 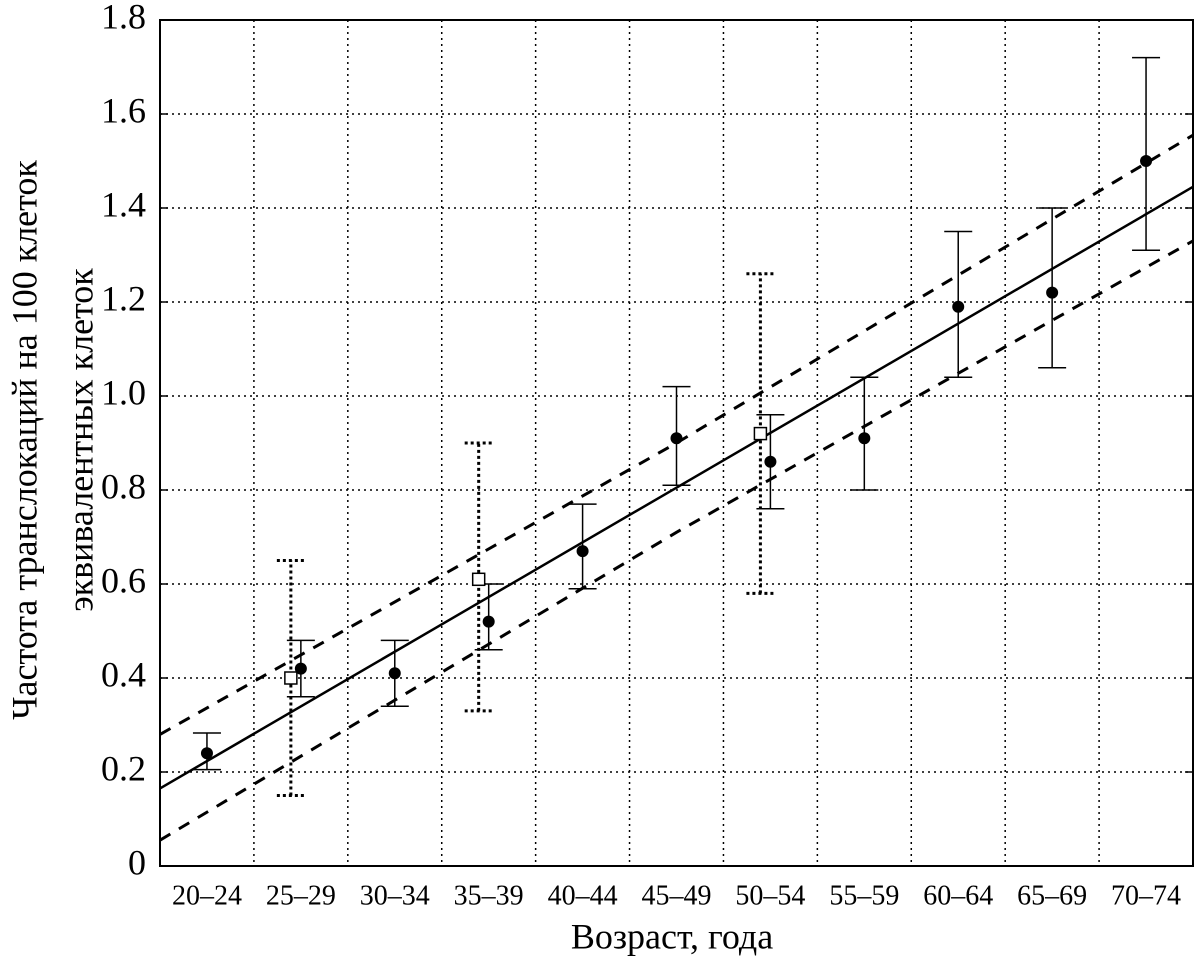 I want to click on x-tick-label: 55–59, so click(x=864, y=895).